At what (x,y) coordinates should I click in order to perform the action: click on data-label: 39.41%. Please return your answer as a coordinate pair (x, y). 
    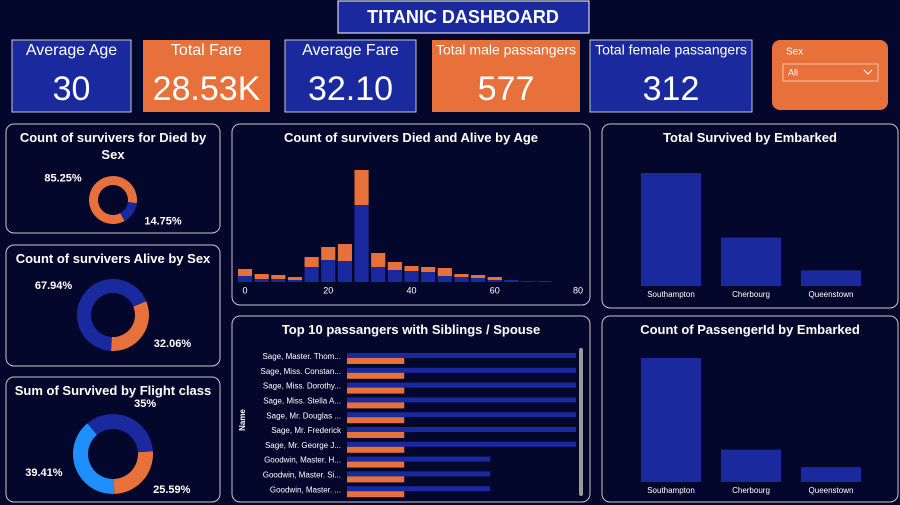
    Looking at the image, I should click on (44, 473).